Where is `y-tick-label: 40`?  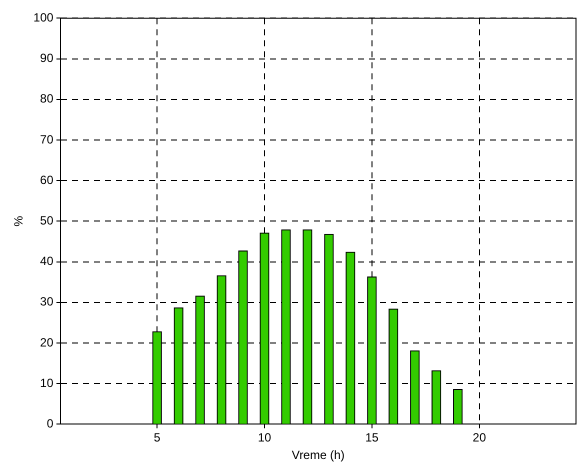
y-tick-label: 40 is located at coordinates (47, 261).